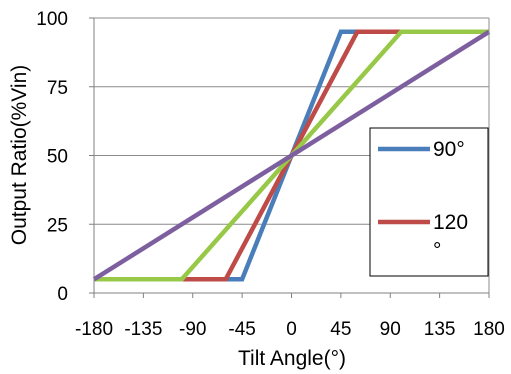  Describe the element at coordinates (449, 149) in the screenshot. I see `legend-label-0-0: 90°` at that location.